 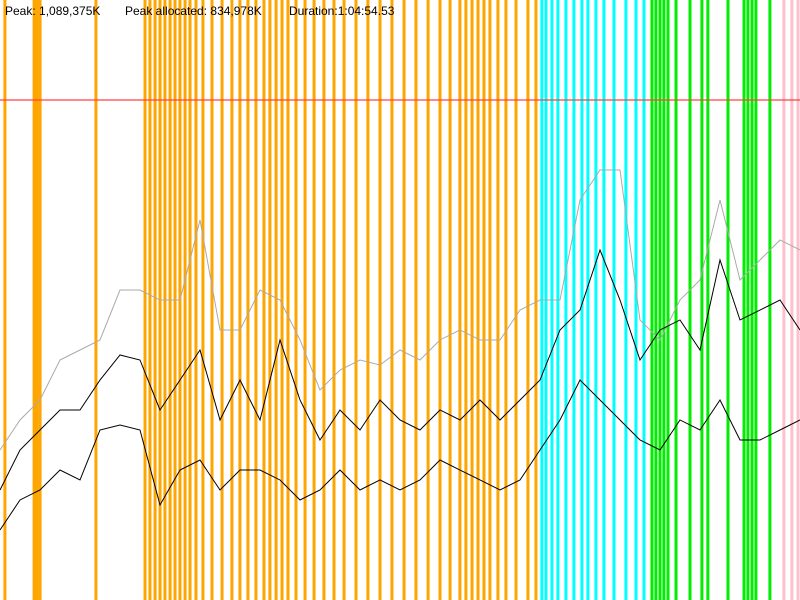 I want to click on peak-text: Peak: 1,089,375K, so click(x=52, y=11).